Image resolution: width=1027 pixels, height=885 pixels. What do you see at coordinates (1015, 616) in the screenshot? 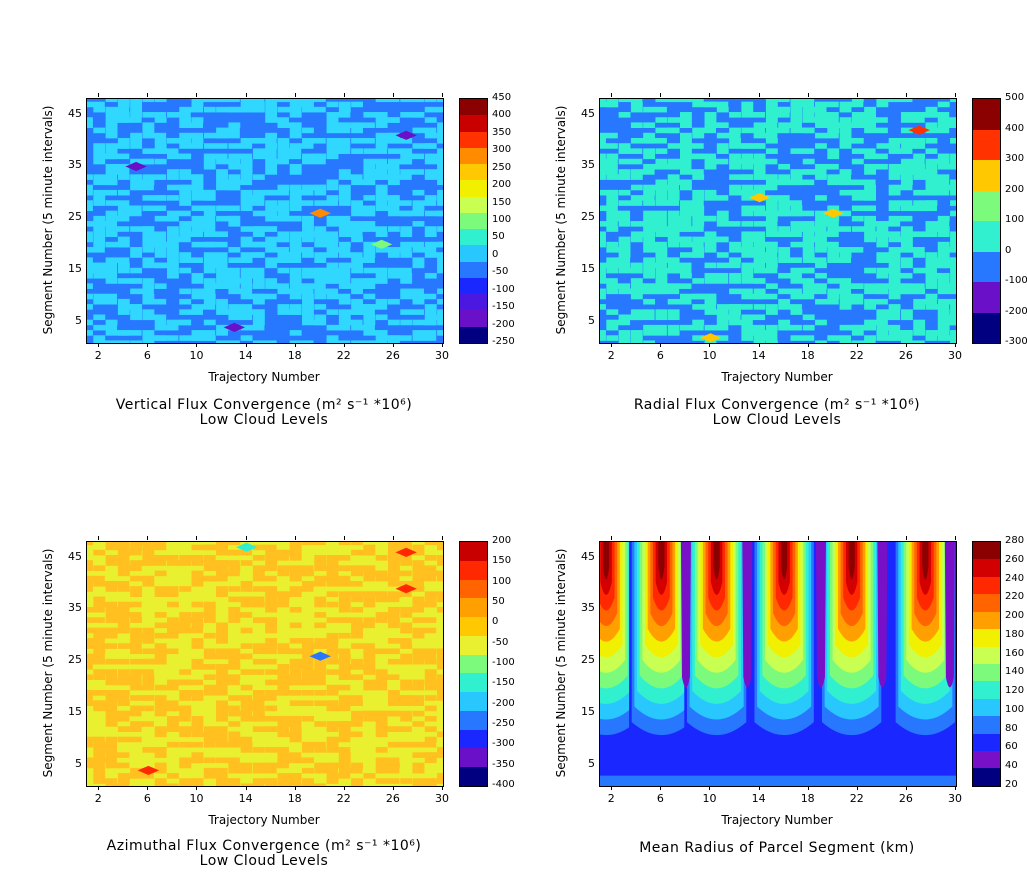
I see `colorbar-label: 200` at bounding box center [1015, 616].